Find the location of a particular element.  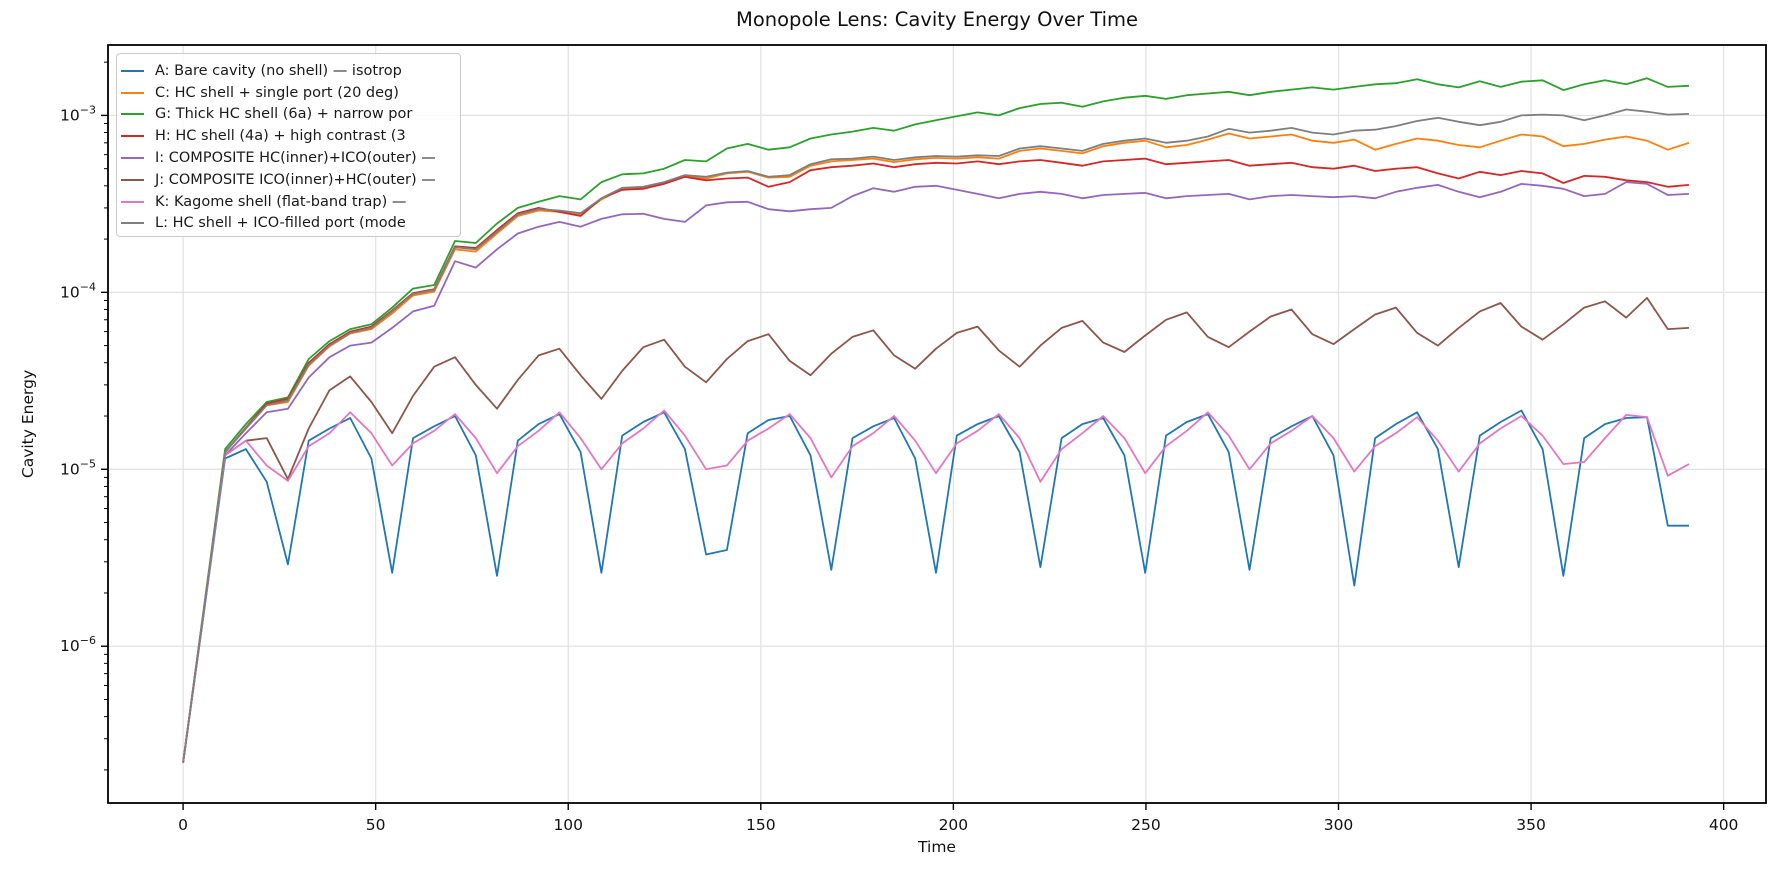

legend-item: G: Thick HC shell (6a) + narrow por is located at coordinates (290, 115).